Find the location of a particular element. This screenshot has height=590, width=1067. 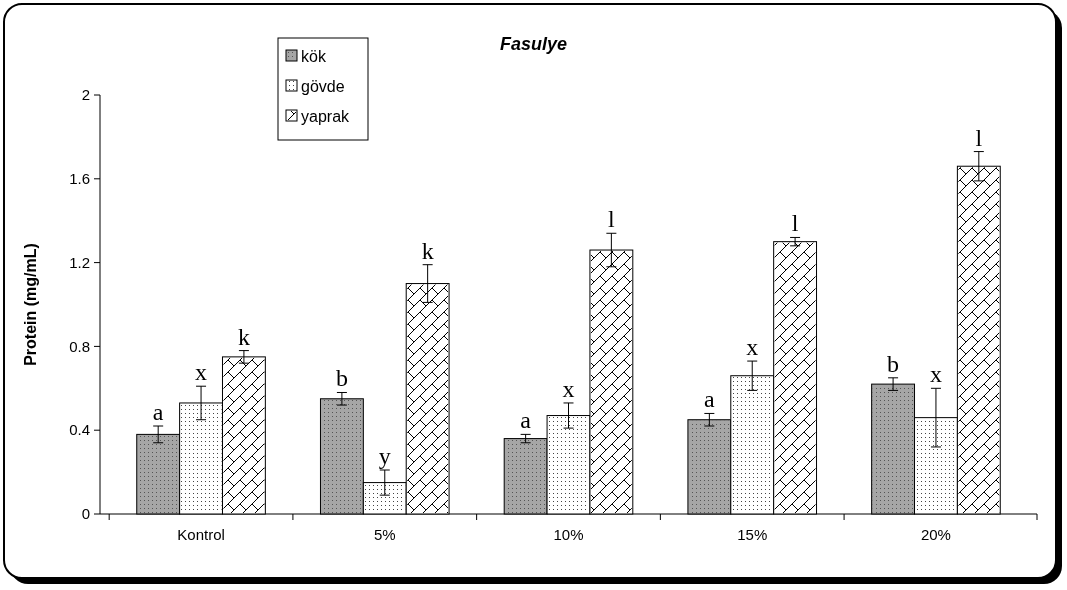

y-tick-label: 0.4 is located at coordinates (79, 430).